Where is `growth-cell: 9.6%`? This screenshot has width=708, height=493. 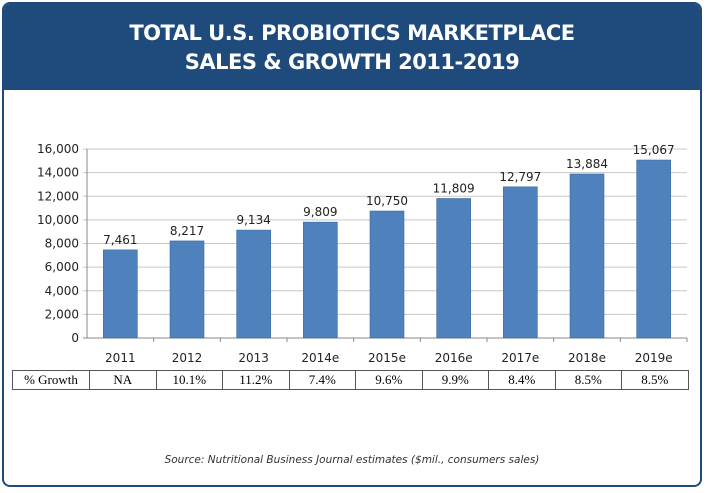 growth-cell: 9.6% is located at coordinates (389, 380).